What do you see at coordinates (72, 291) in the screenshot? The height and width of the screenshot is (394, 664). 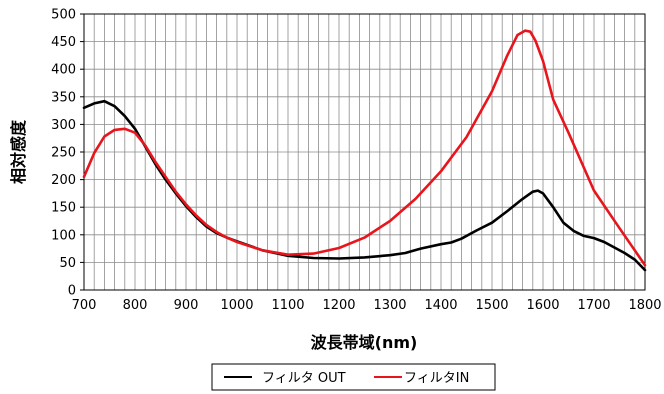 I see `y-tick-label: 0` at bounding box center [72, 291].